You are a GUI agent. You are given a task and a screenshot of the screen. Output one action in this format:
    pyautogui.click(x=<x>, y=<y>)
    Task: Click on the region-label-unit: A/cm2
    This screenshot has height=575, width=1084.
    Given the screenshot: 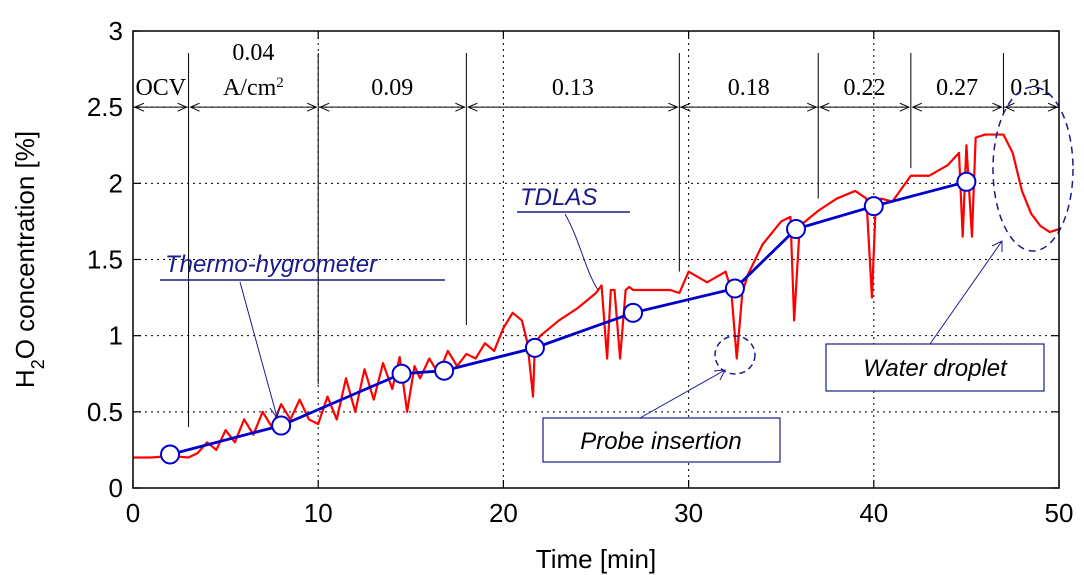 What is the action you would take?
    pyautogui.click(x=253, y=88)
    